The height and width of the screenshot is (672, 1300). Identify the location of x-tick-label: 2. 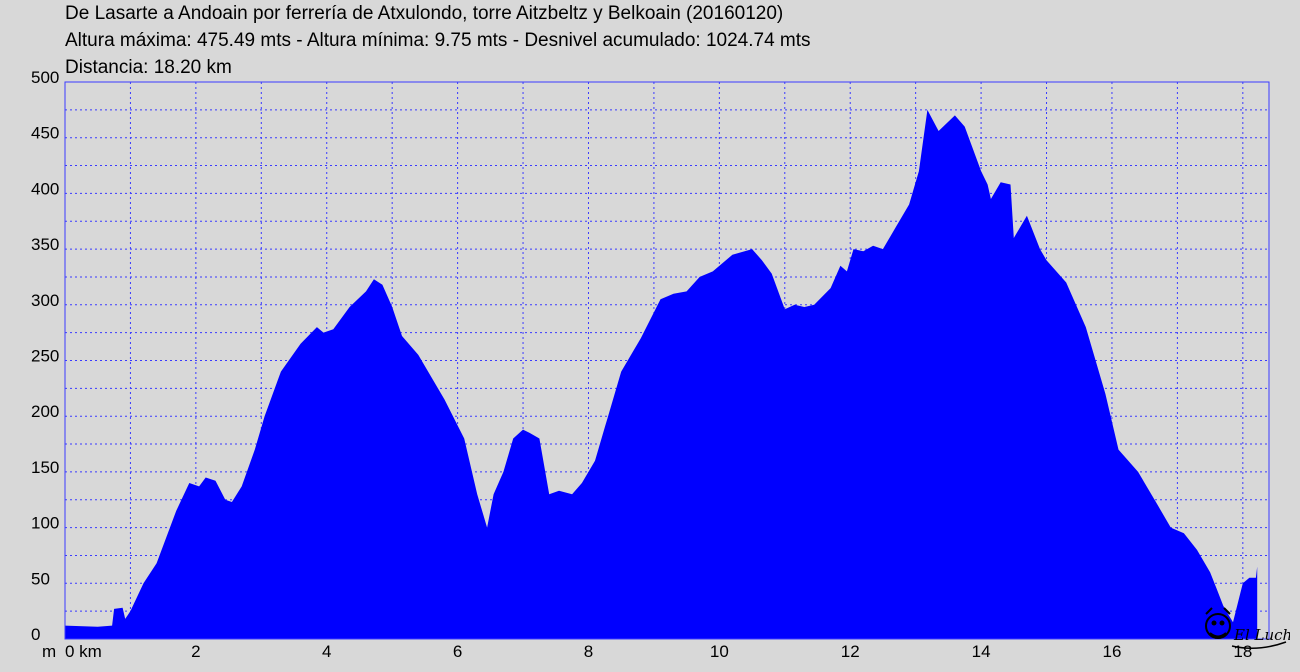
(195, 651).